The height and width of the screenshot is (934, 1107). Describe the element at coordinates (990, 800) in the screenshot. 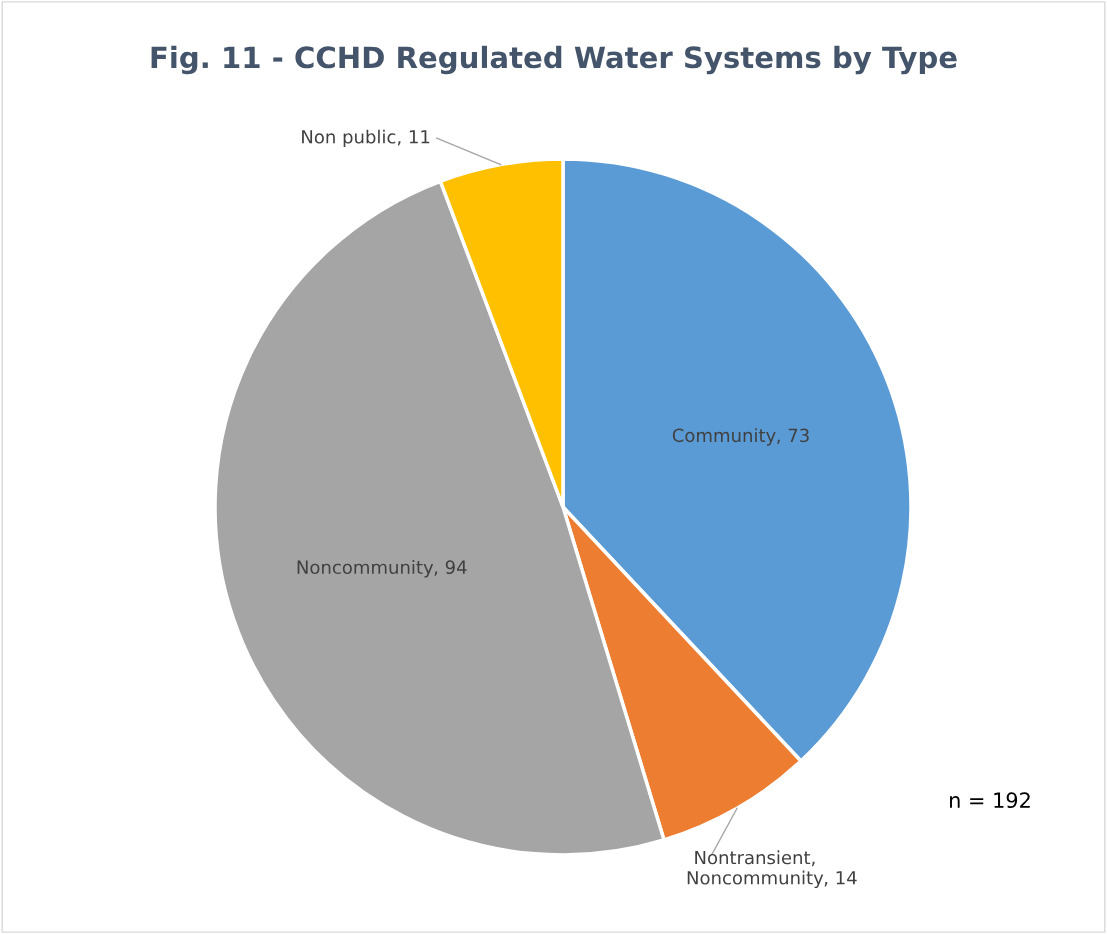

I see `text: n = 192` at that location.